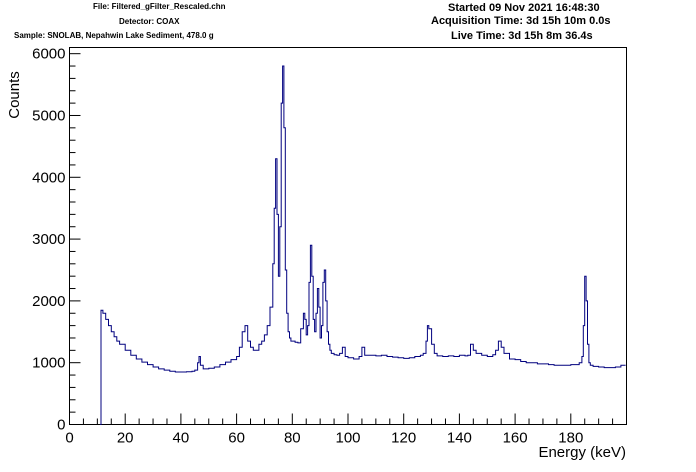 Image resolution: width=696 pixels, height=472 pixels. What do you see at coordinates (48, 177) in the screenshot?
I see `y-tick-label: 4000` at bounding box center [48, 177].